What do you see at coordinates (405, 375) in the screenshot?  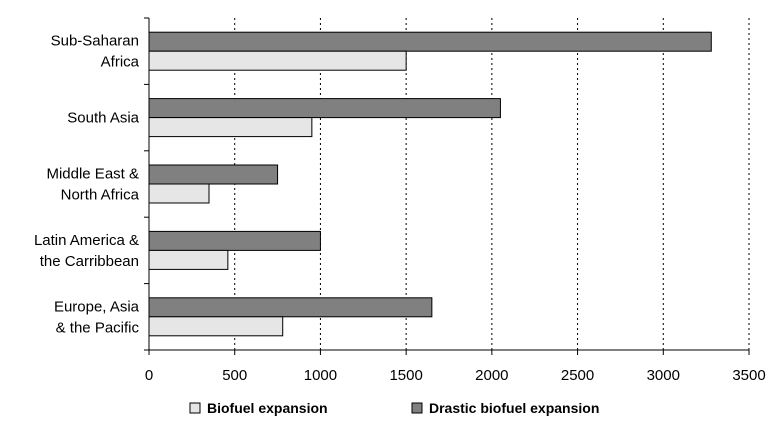 I see `x-tick-label-1500: 1500` at bounding box center [405, 375].